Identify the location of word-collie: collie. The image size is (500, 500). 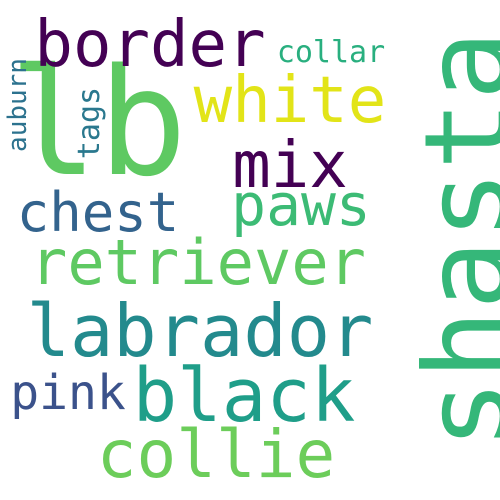
(216, 454).